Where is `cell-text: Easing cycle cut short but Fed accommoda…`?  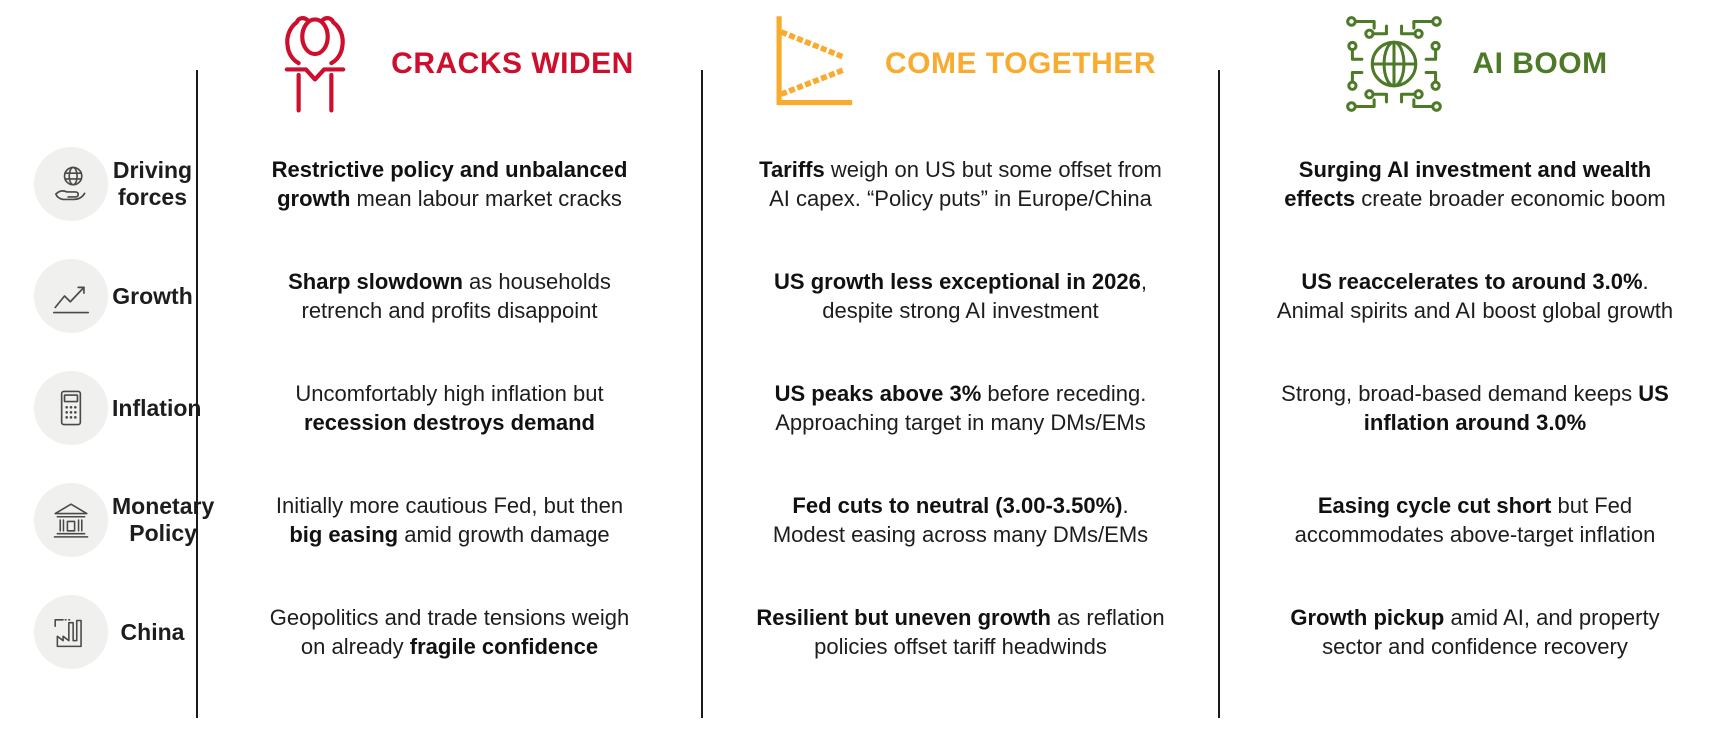
cell-text: Easing cycle cut short but Fed accommoda… is located at coordinates (1475, 520).